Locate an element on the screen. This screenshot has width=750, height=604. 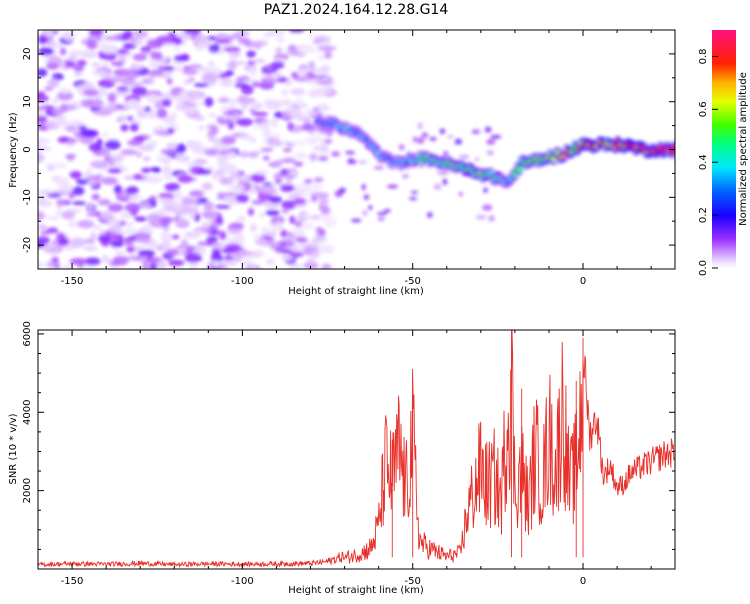
colorbar-gradient is located at coordinates (724, 149).